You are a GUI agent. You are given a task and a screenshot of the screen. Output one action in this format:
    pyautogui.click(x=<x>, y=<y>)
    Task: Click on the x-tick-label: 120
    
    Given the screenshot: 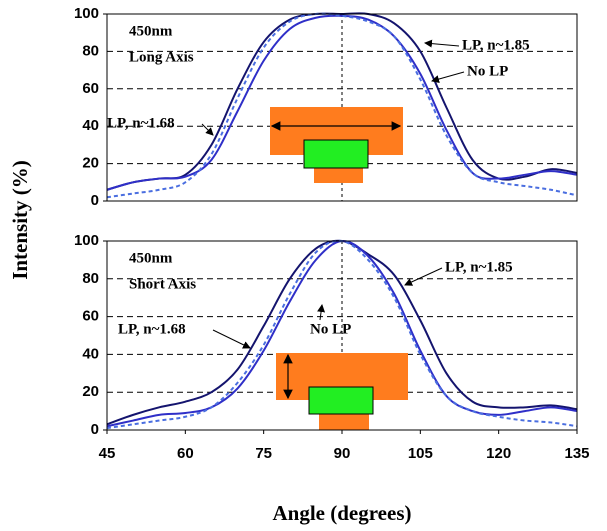 What is the action you would take?
    pyautogui.click(x=498, y=453)
    